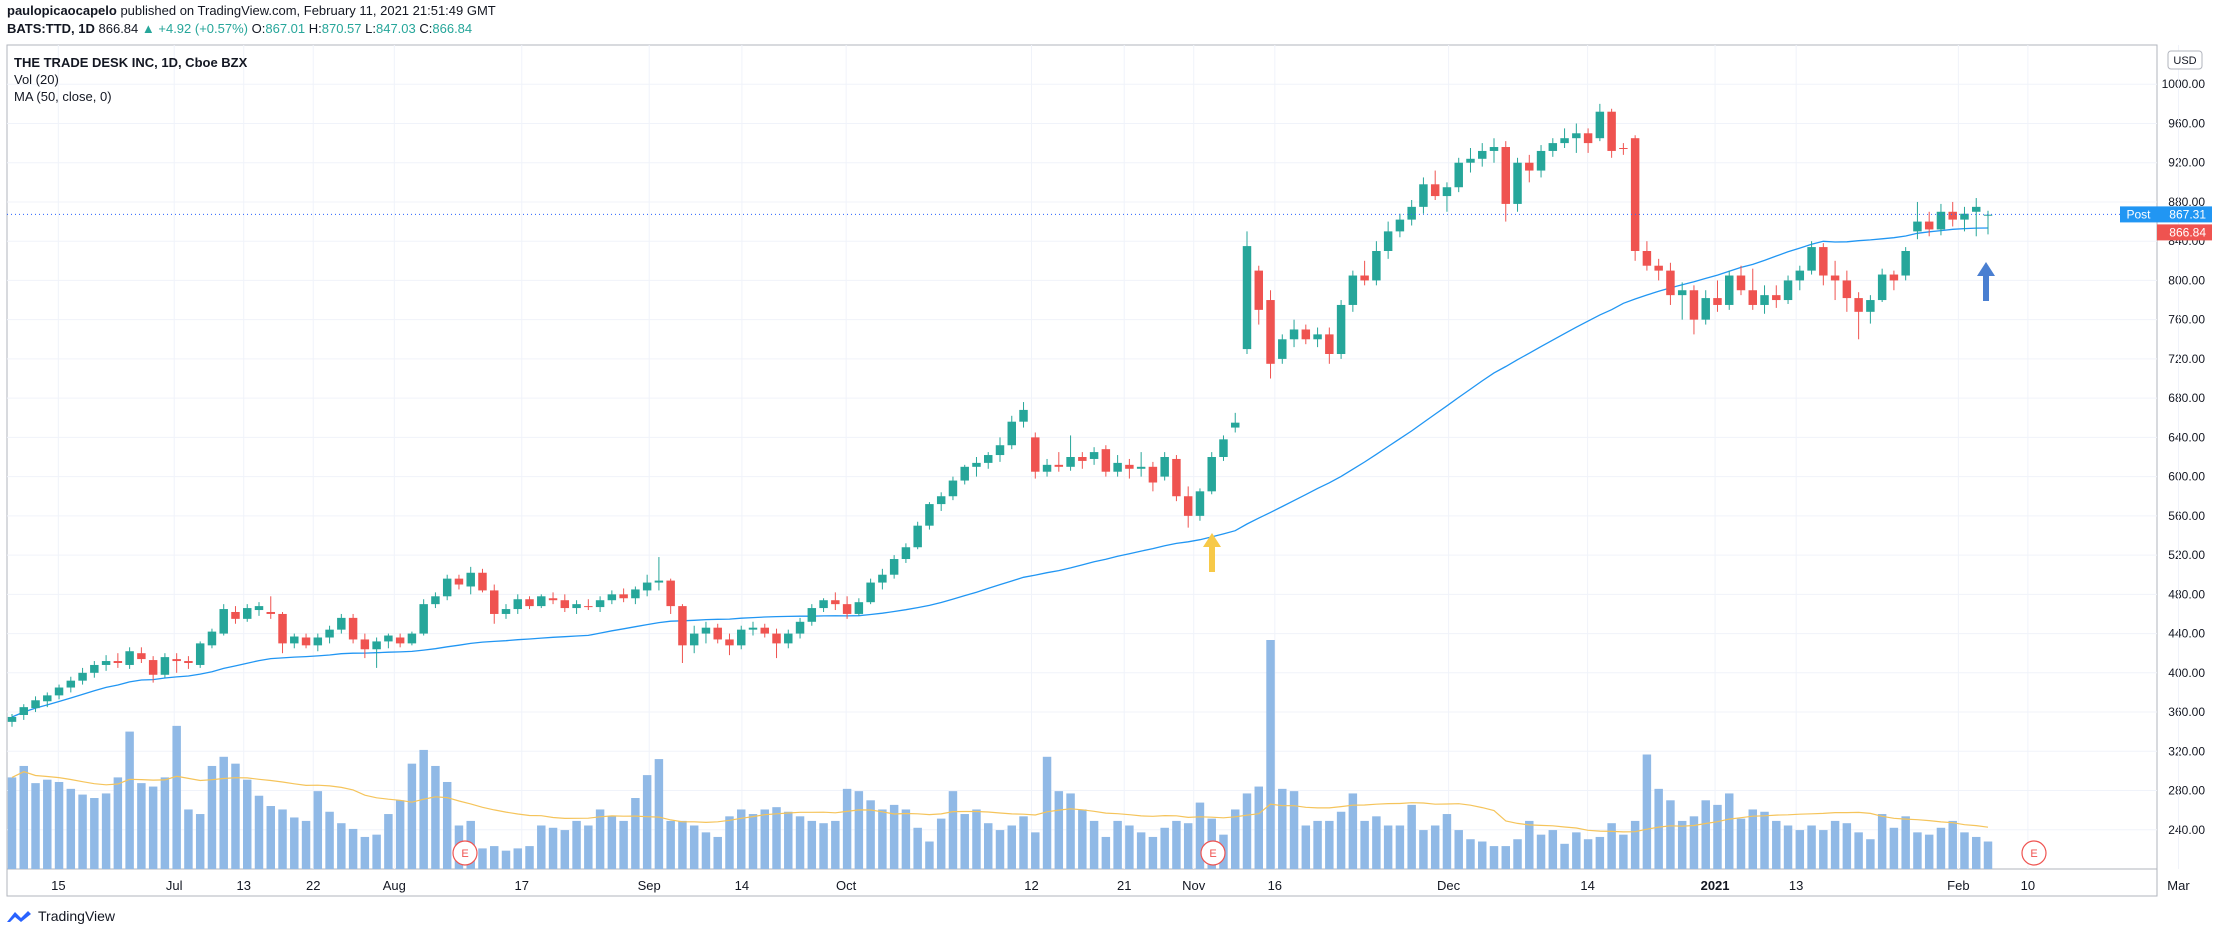 This screenshot has width=2223, height=936. I want to click on post-price-label: 867.31, so click(2187, 214).